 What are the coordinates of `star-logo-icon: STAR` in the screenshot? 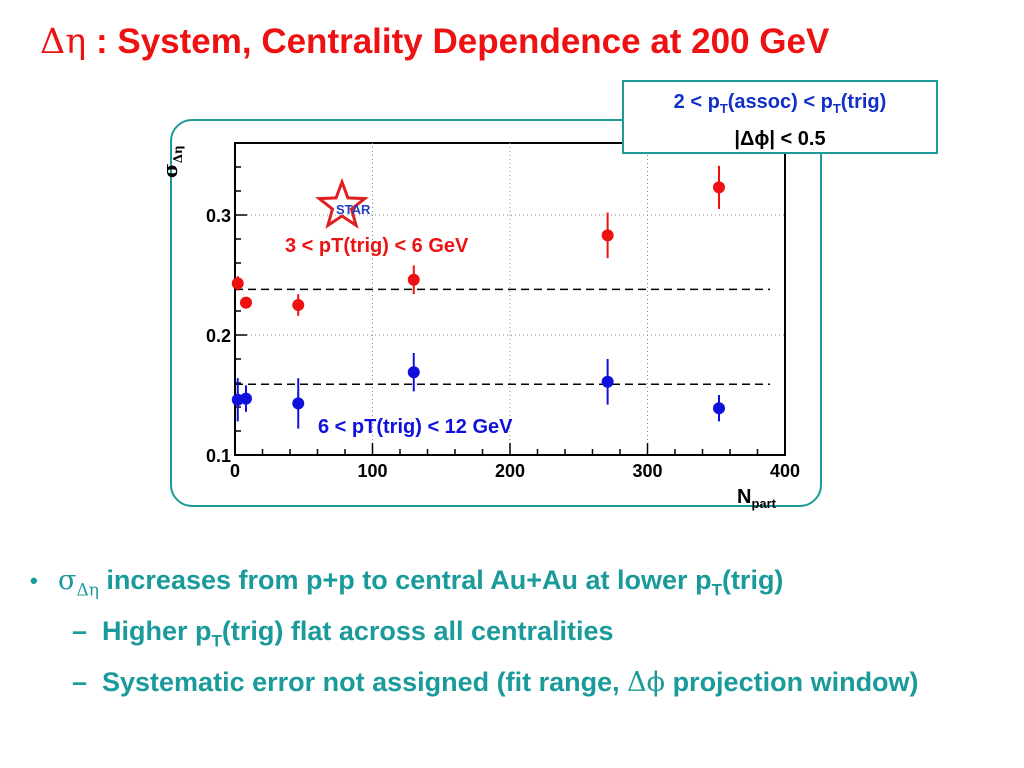 It's located at (343, 203).